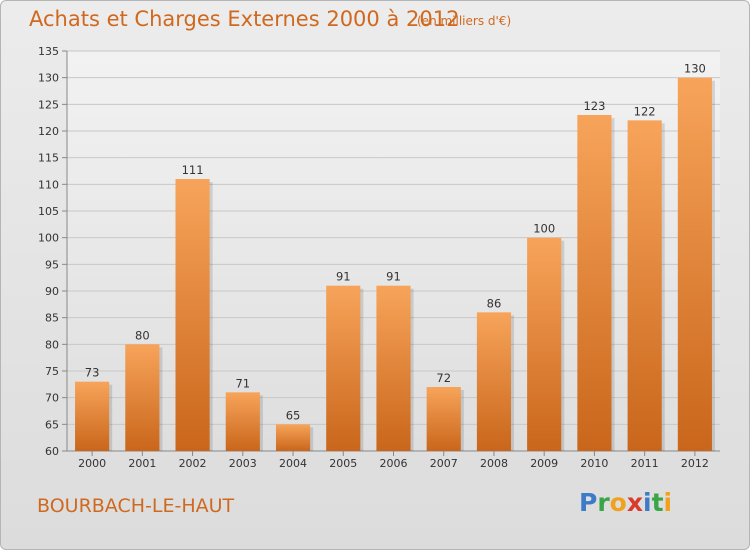 The image size is (750, 550). What do you see at coordinates (544, 463) in the screenshot?
I see `x-tick-label: 2009` at bounding box center [544, 463].